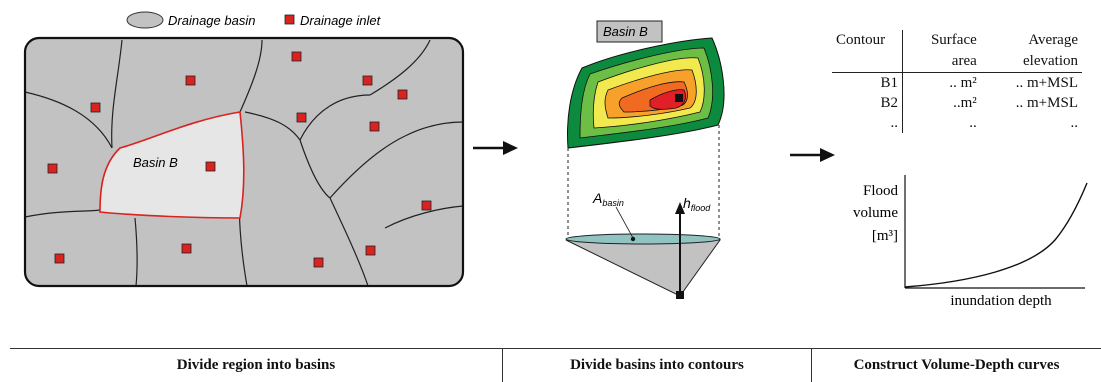  Describe the element at coordinates (256, 365) in the screenshot. I see `step-divide-region: Divide region into basins` at that location.